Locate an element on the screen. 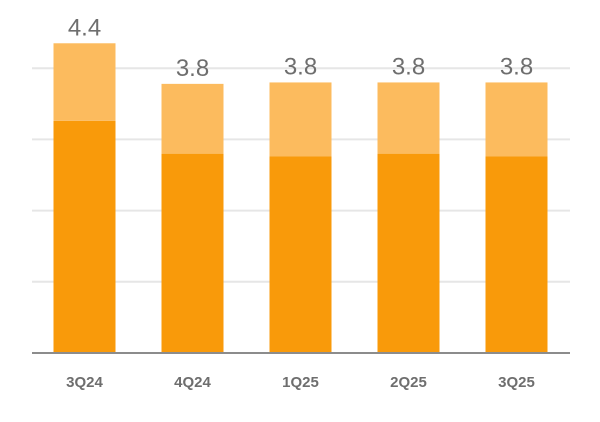 This screenshot has width=600, height=422. x-tick-label: 2Q25 is located at coordinates (408, 382).